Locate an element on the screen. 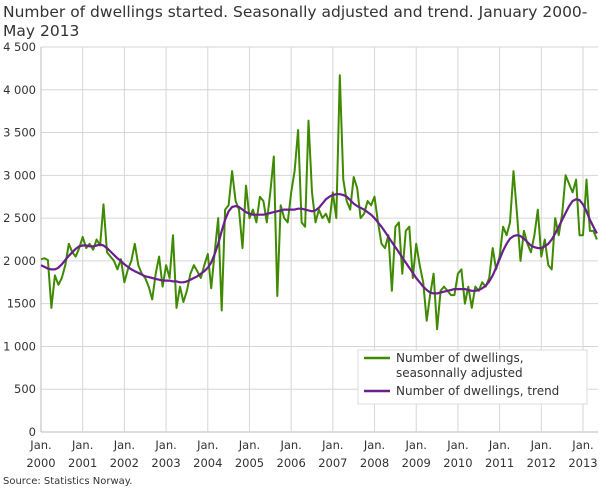 Image resolution: width=610 pixels, height=492 pixels. x-tick-label-year: 2009 is located at coordinates (416, 463).